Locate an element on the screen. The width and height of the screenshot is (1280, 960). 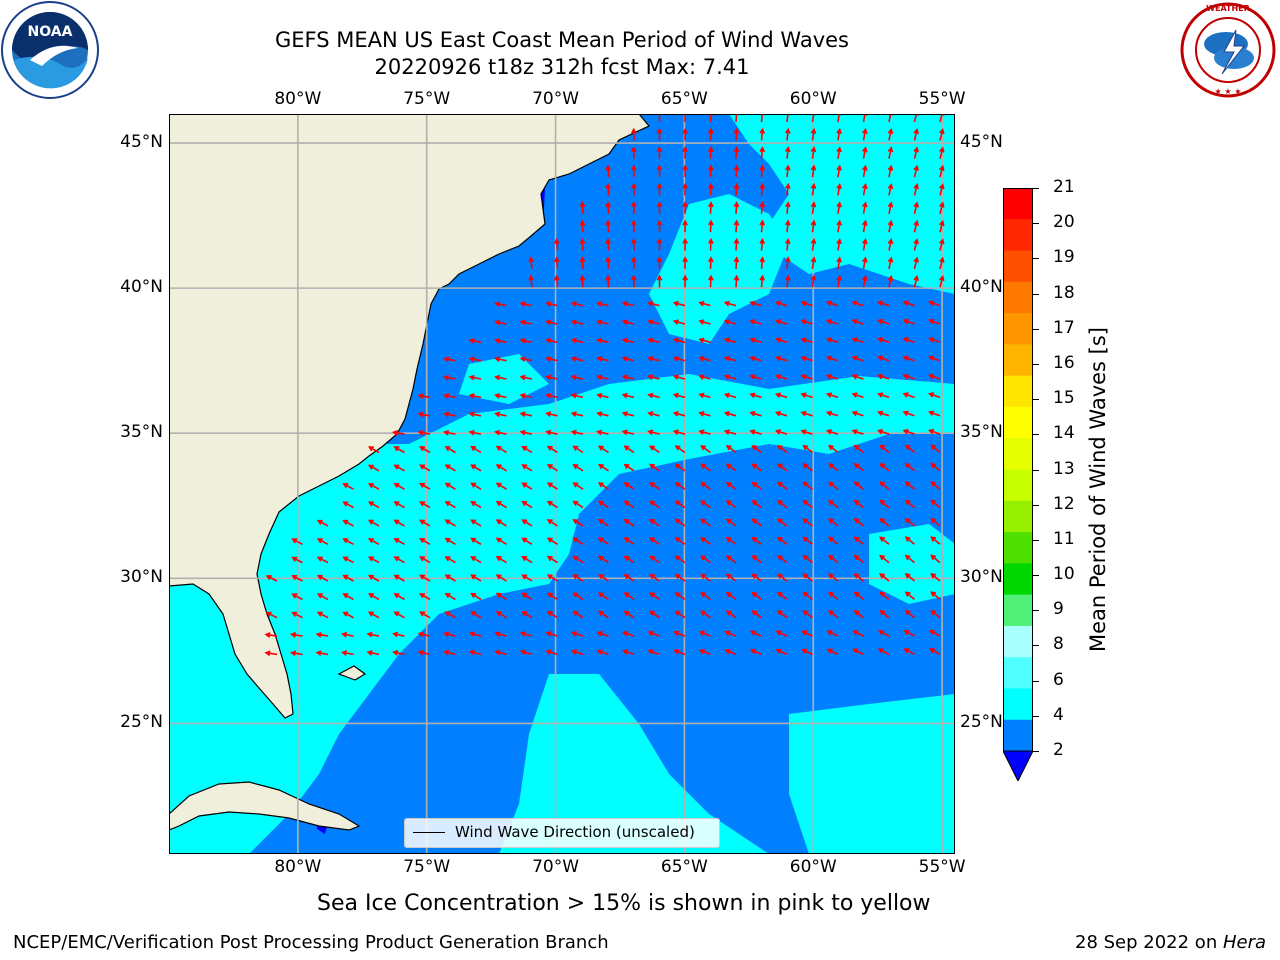
lat-label-right: 30°N is located at coordinates (981, 577).